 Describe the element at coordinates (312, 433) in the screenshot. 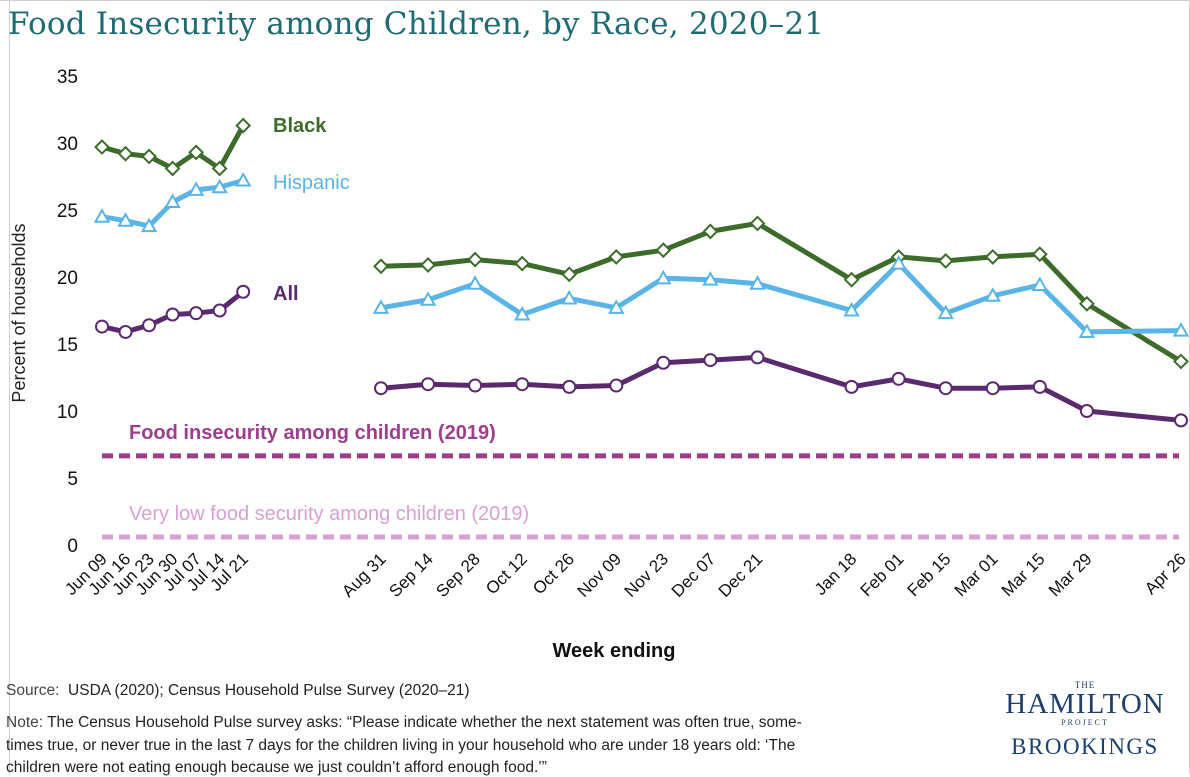

I see `reference-line-label: Food insecurity among children (2019)` at that location.